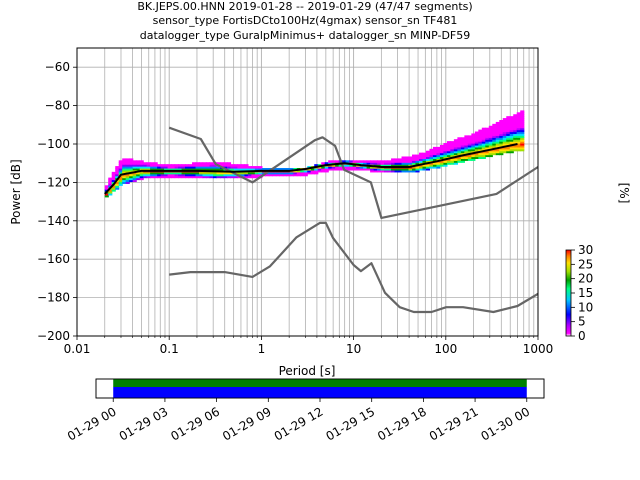 The width and height of the screenshot is (640, 480). I want to click on y-tick-label: −80, so click(57, 106).